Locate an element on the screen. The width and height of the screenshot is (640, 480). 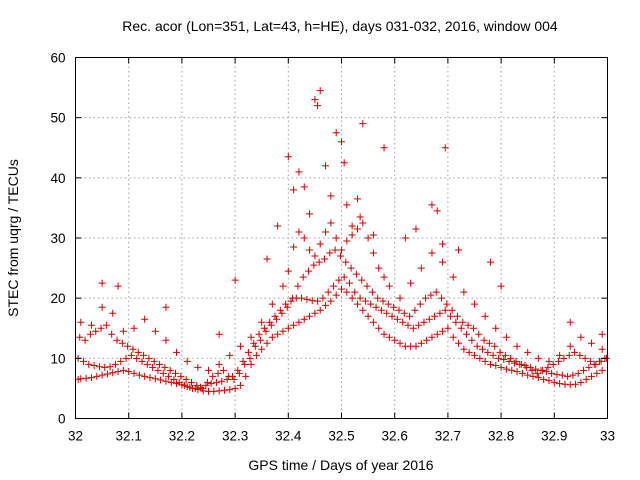
x-tick-label: 32 is located at coordinates (75, 436).